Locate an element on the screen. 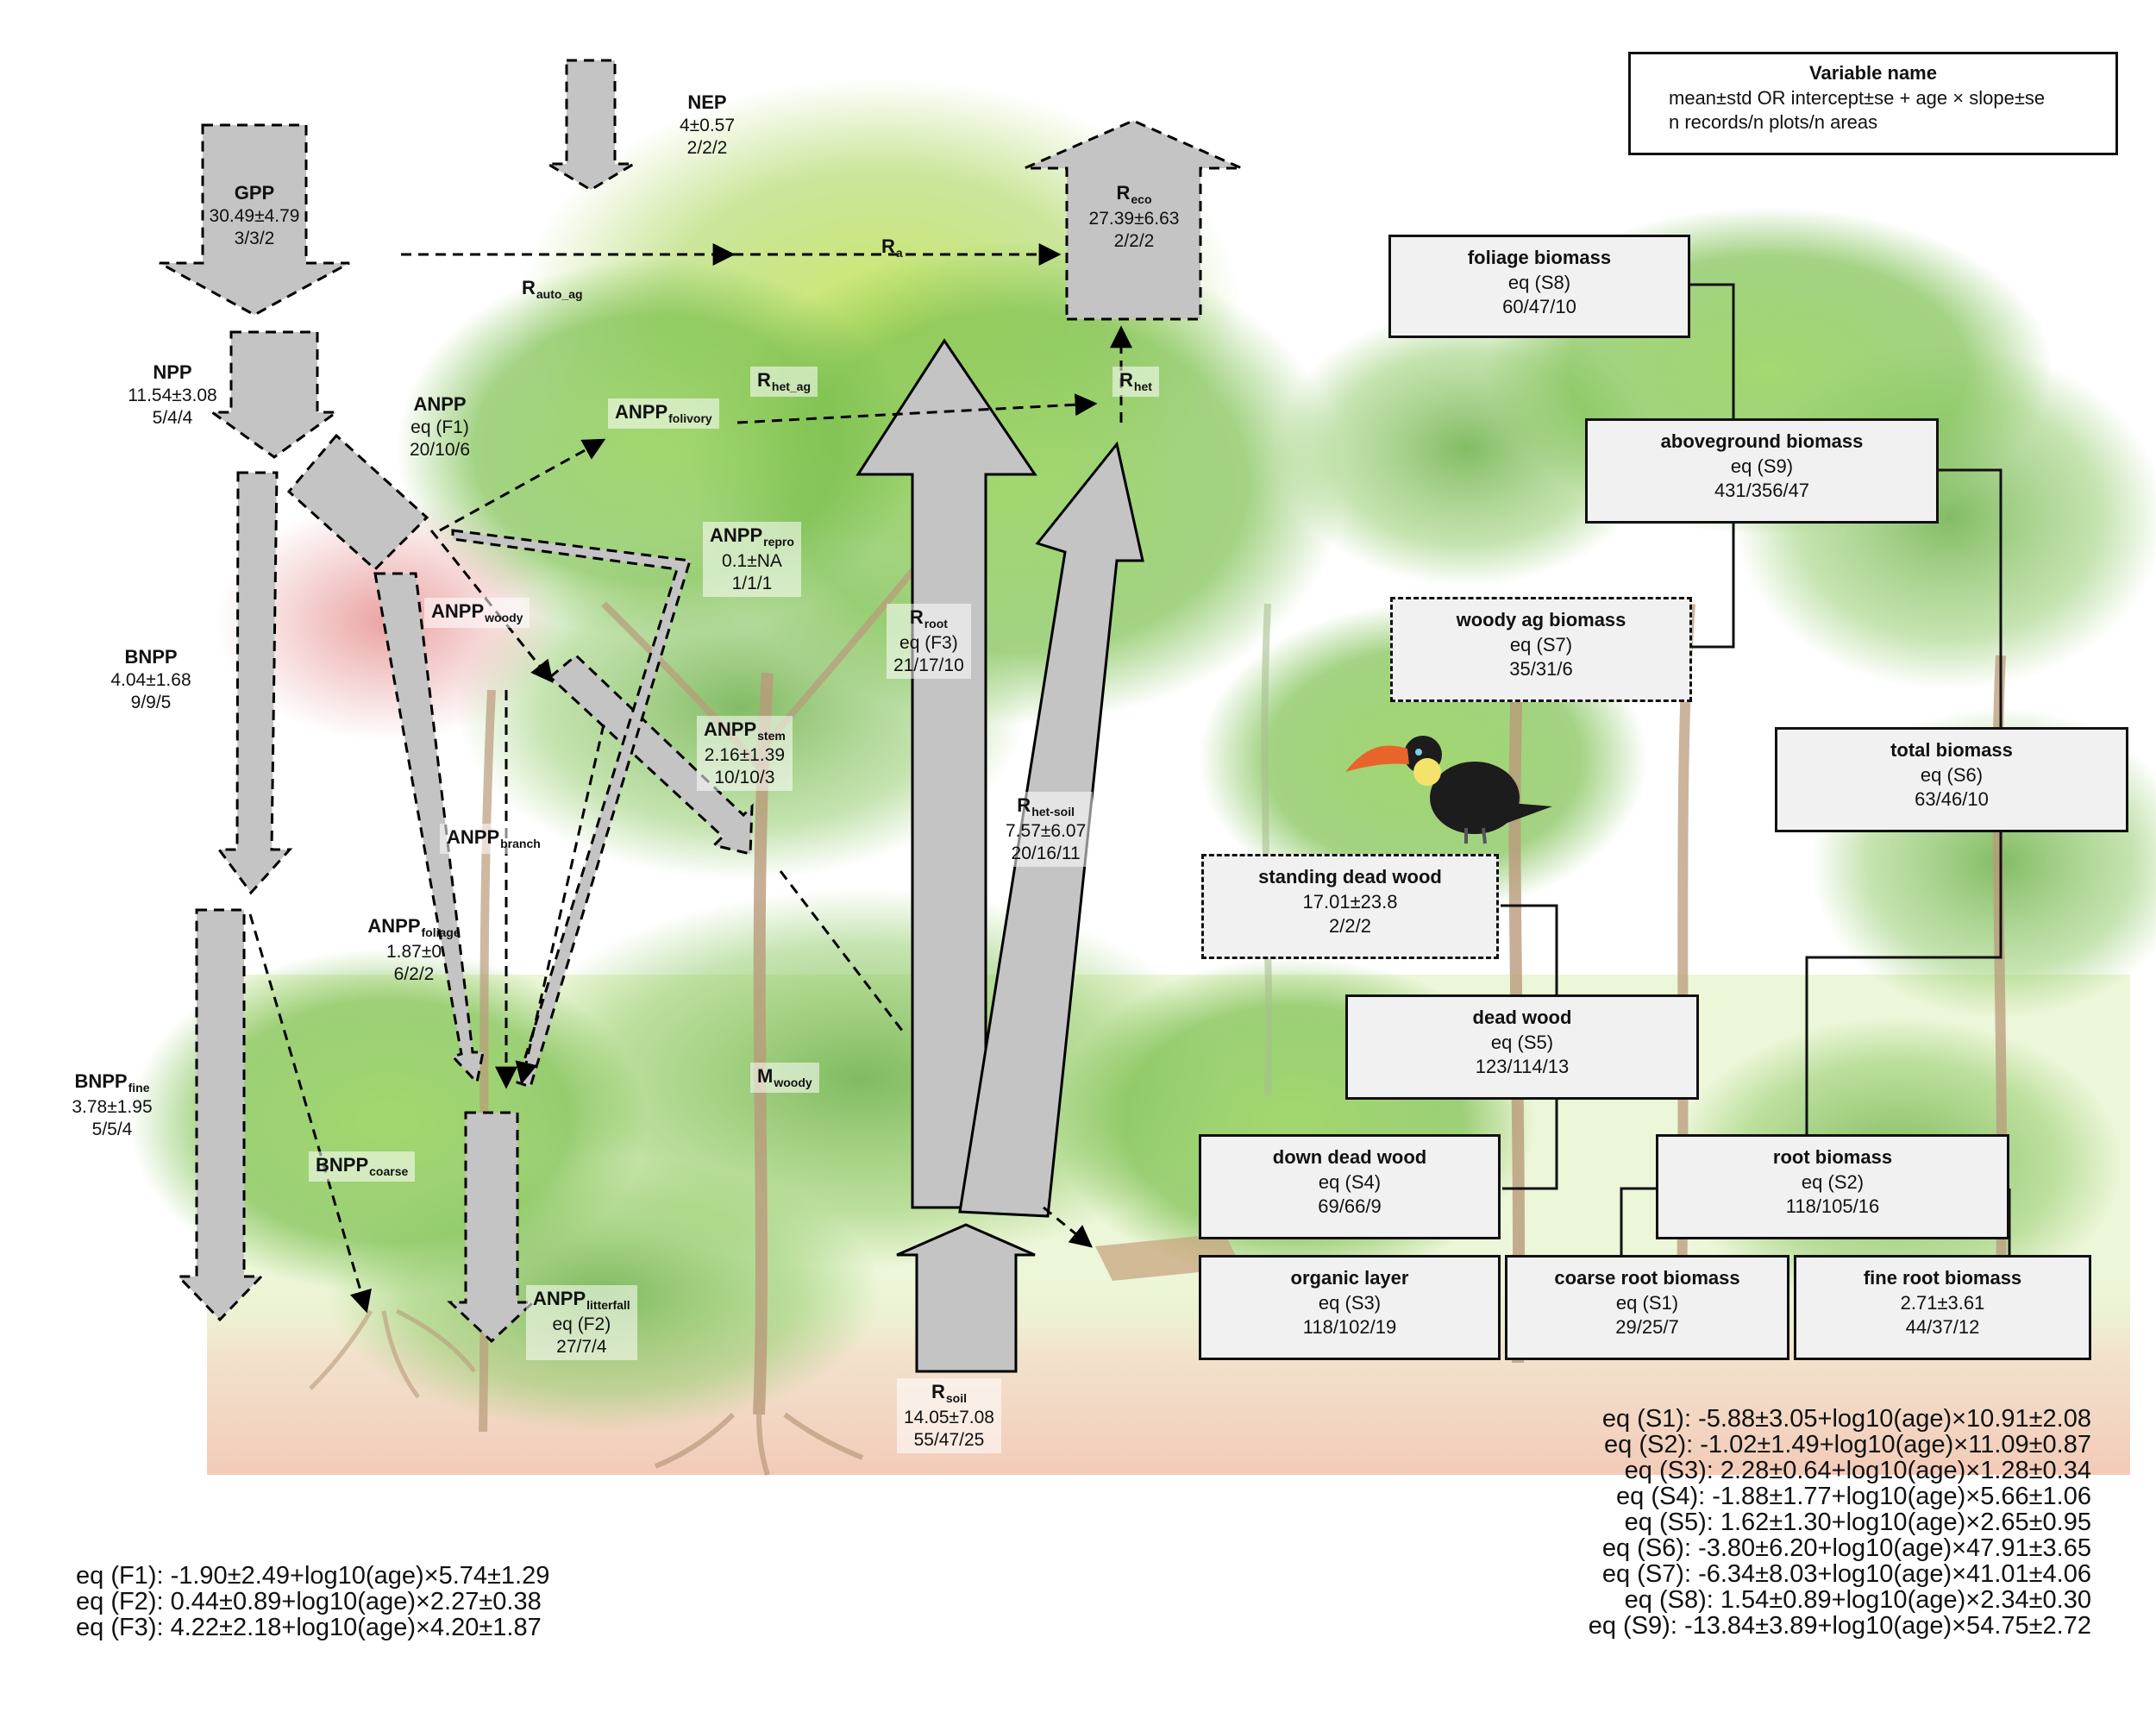  stock-coarse-root-biomass: coarse root biomass eq (S1) 29/25/7 is located at coordinates (1647, 1307).